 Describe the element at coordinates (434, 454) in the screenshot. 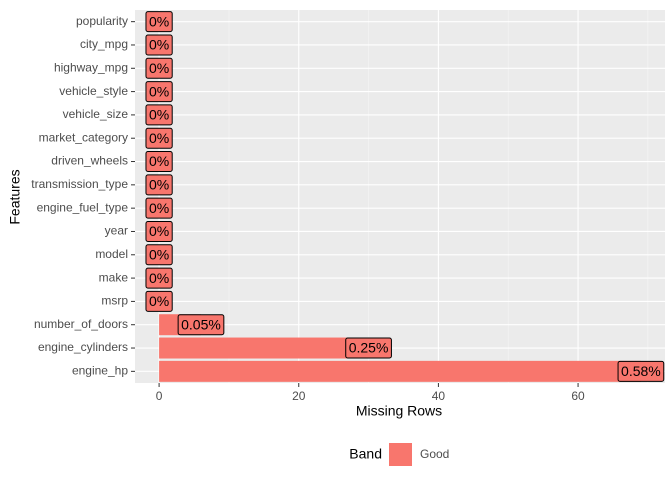

I see `legend-label: Good` at that location.